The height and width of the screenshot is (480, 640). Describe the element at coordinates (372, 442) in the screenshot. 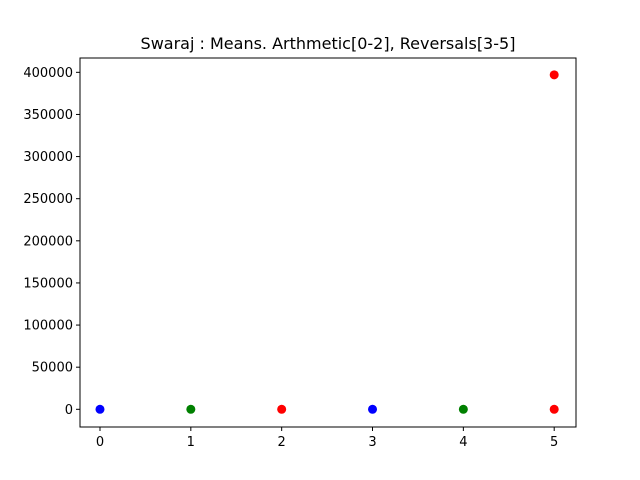

I see `x-tick-label: 3` at that location.